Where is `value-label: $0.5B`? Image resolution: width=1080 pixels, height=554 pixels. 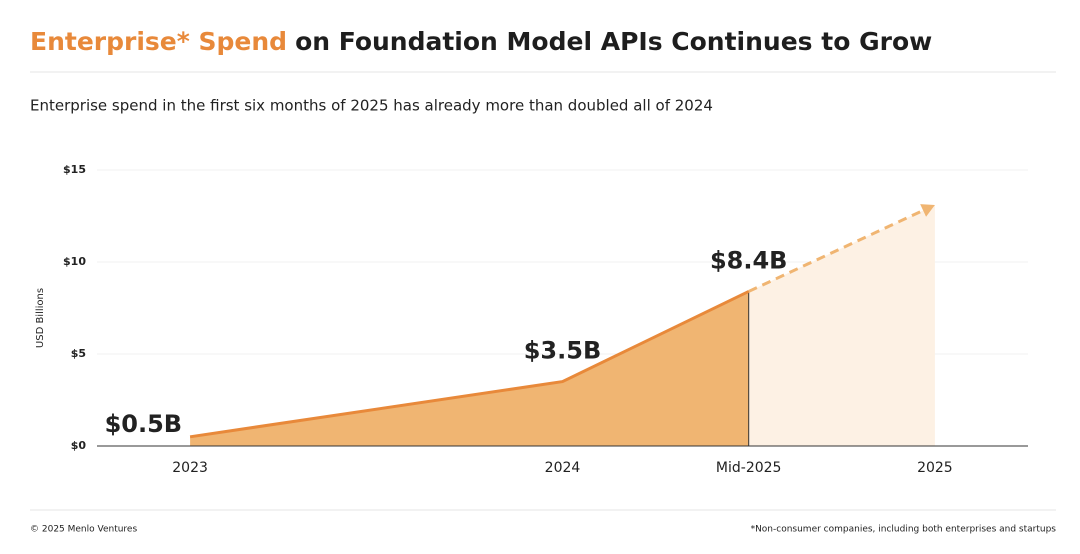
value-label: $0.5B is located at coordinates (144, 424).